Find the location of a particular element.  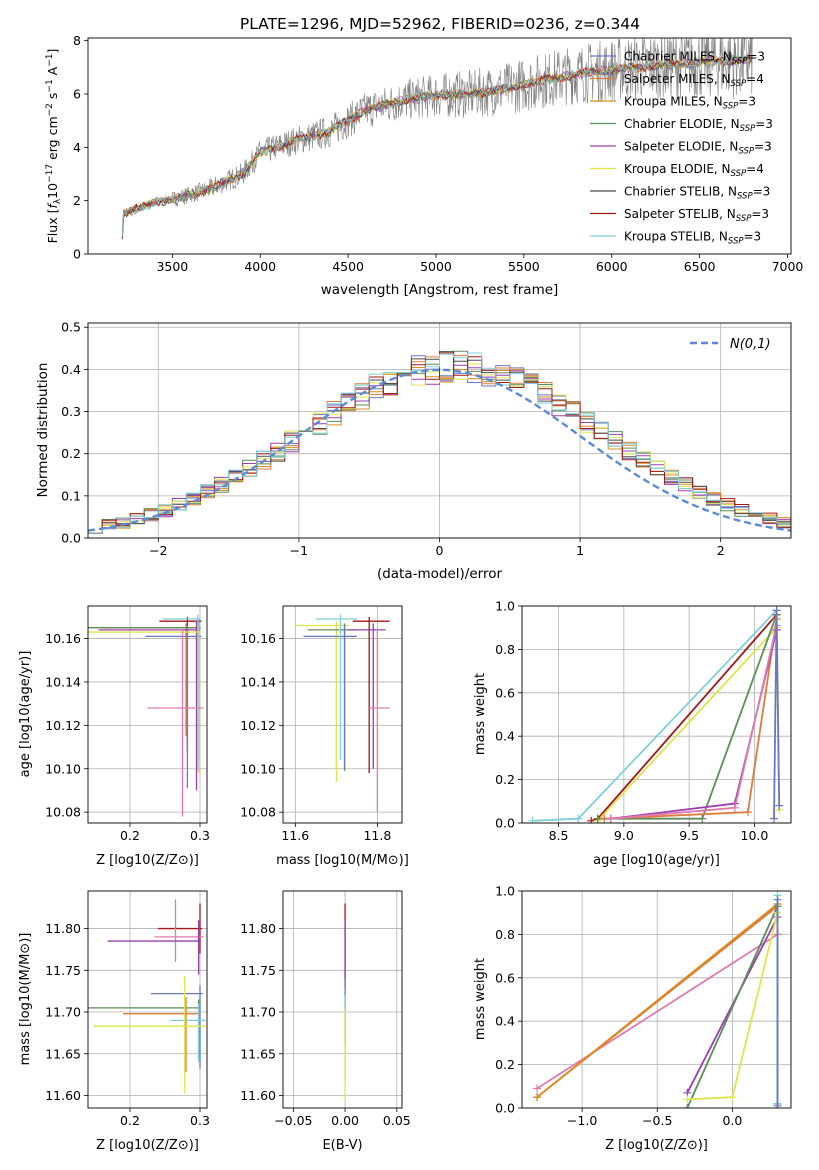

x-tick-label: 9.0 is located at coordinates (624, 835).